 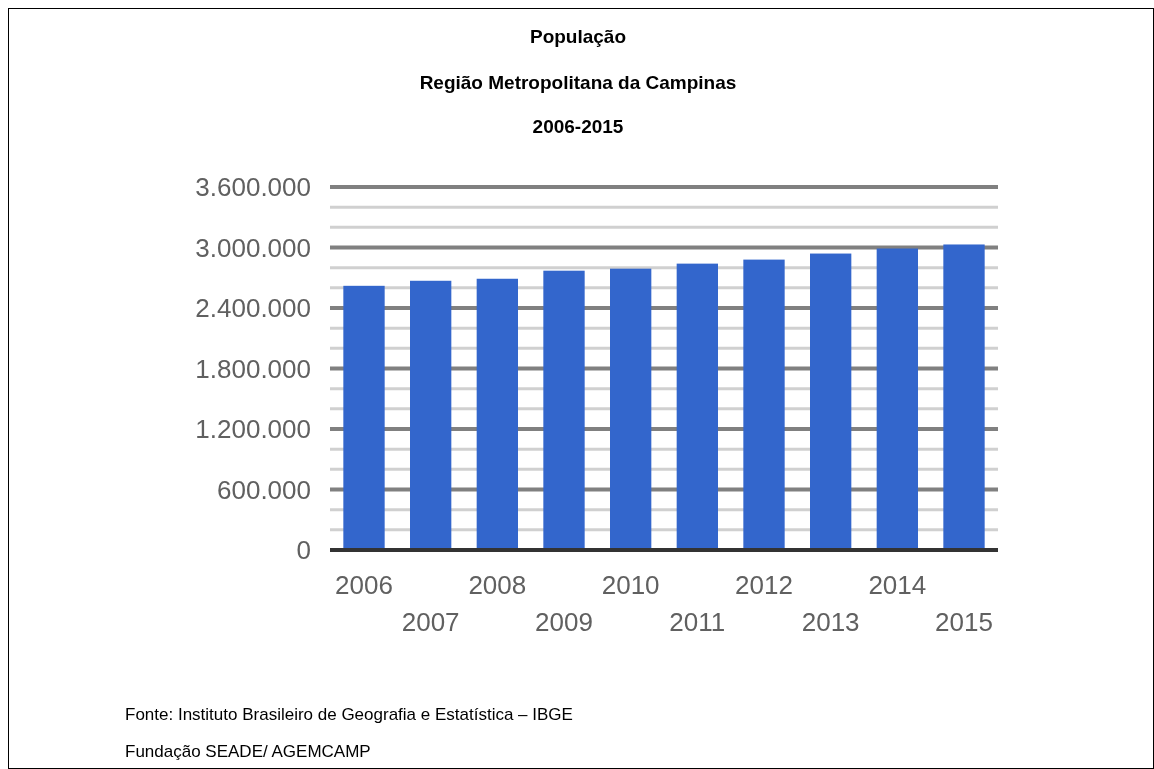 I want to click on y-tick-label: 1.800.000, so click(x=253, y=368).